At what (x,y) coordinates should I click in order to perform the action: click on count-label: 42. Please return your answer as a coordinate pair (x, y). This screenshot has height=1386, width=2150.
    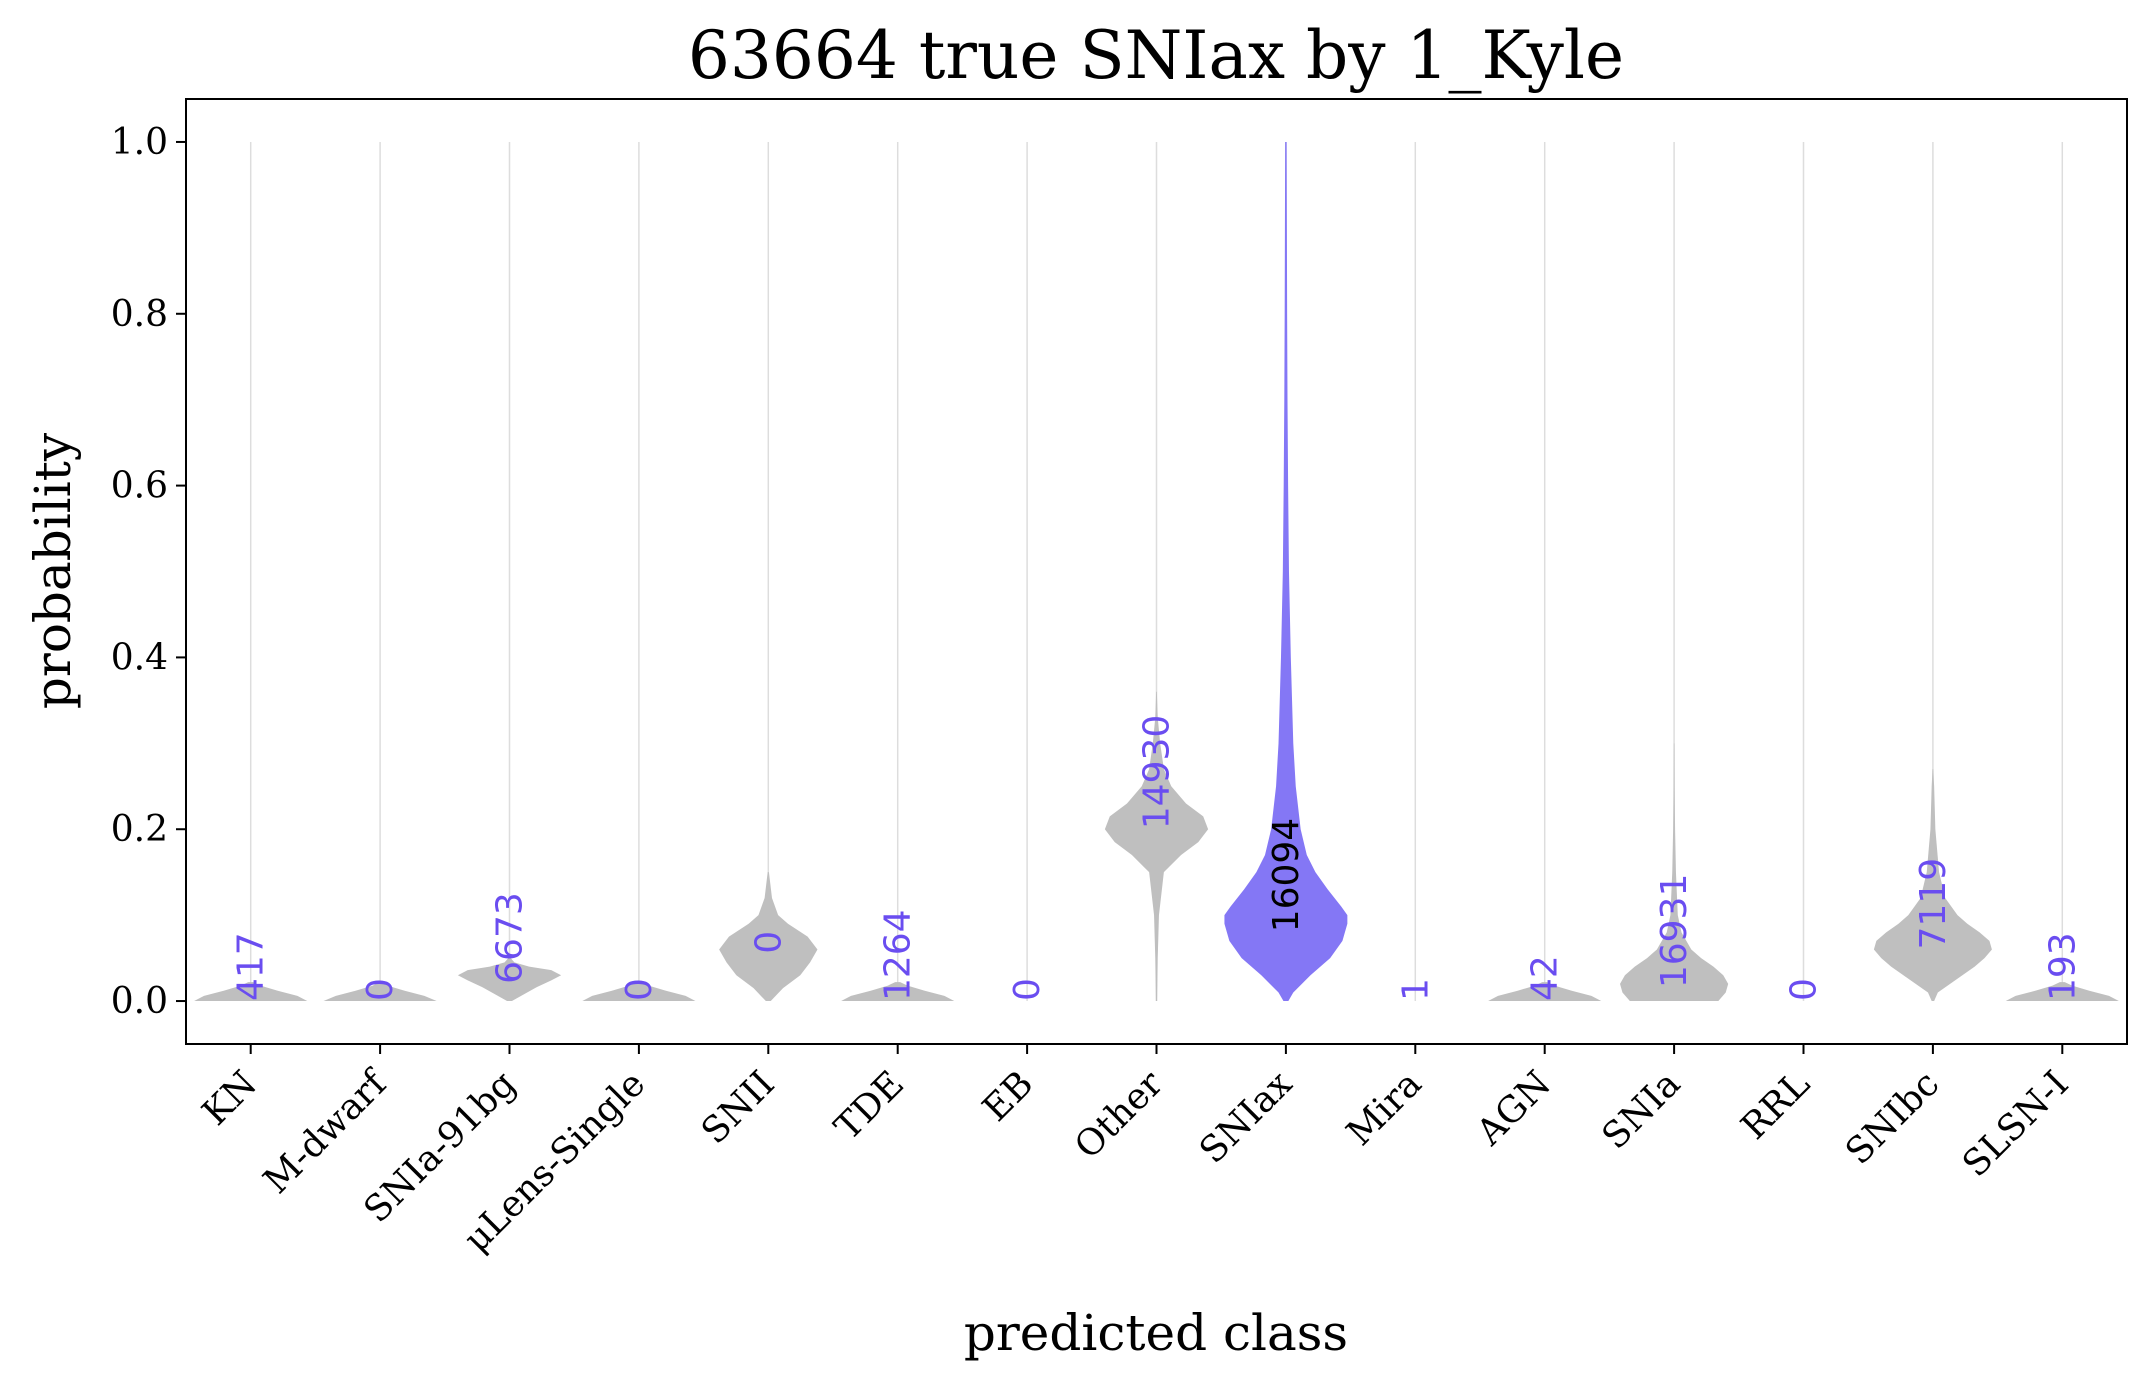
    Looking at the image, I should click on (1545, 978).